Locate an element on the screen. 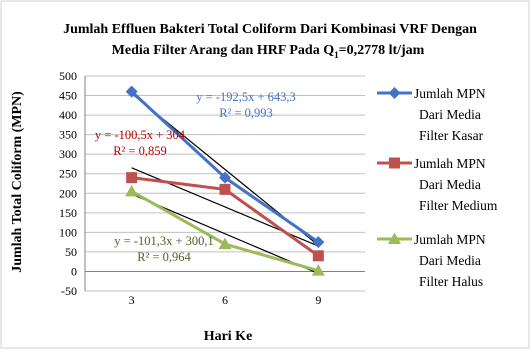 This screenshot has width=530, height=349. y-tick-label: 500 is located at coordinates (68, 76).